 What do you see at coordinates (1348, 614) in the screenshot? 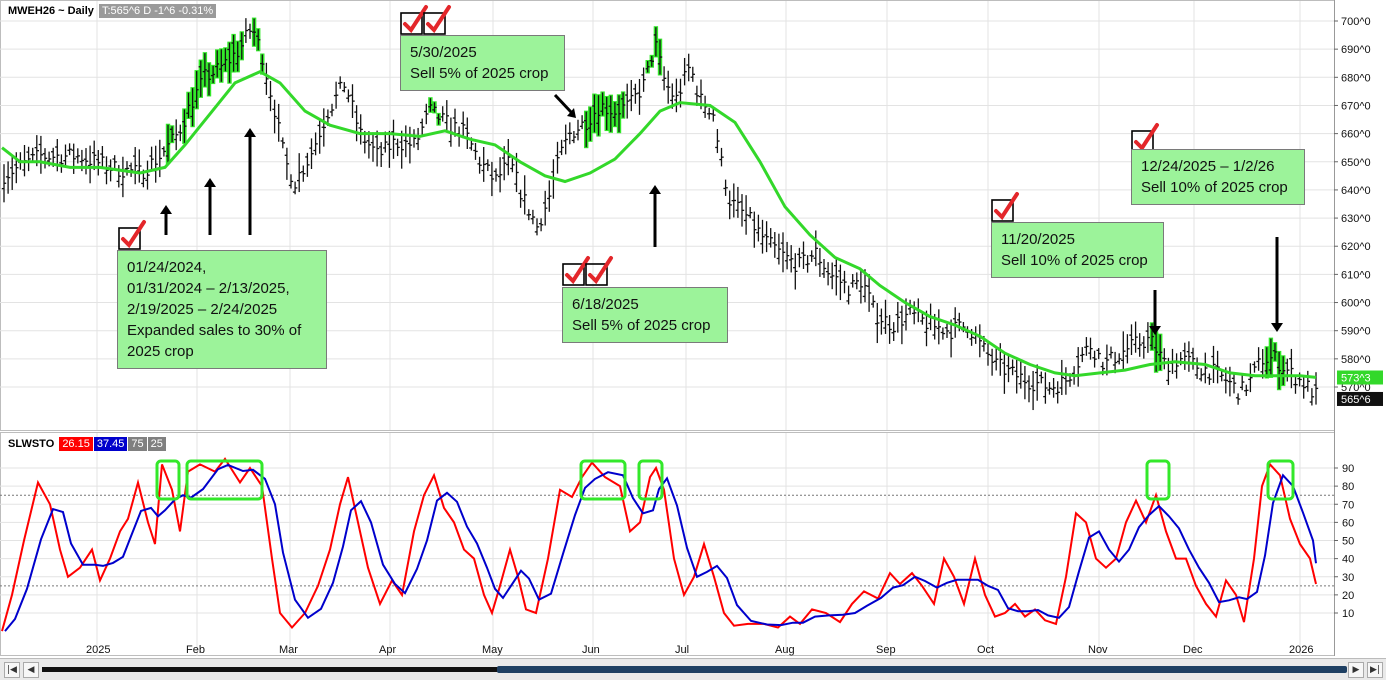
I see `stoch-tick-label: 10` at bounding box center [1348, 614].